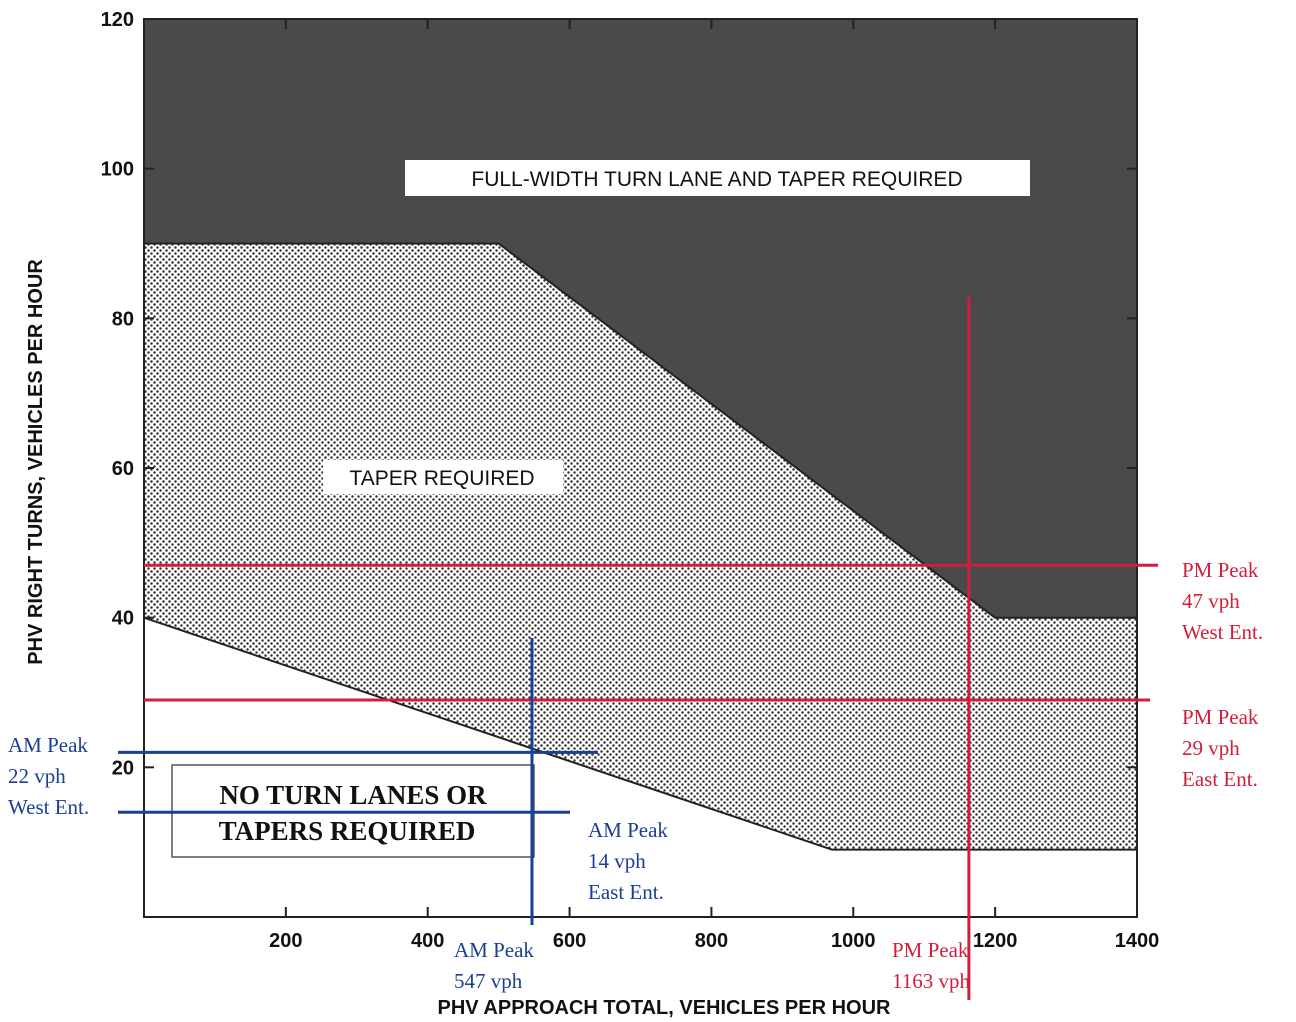 Image resolution: width=1296 pixels, height=1022 pixels. I want to click on y-tick-label: 80, so click(123, 319).